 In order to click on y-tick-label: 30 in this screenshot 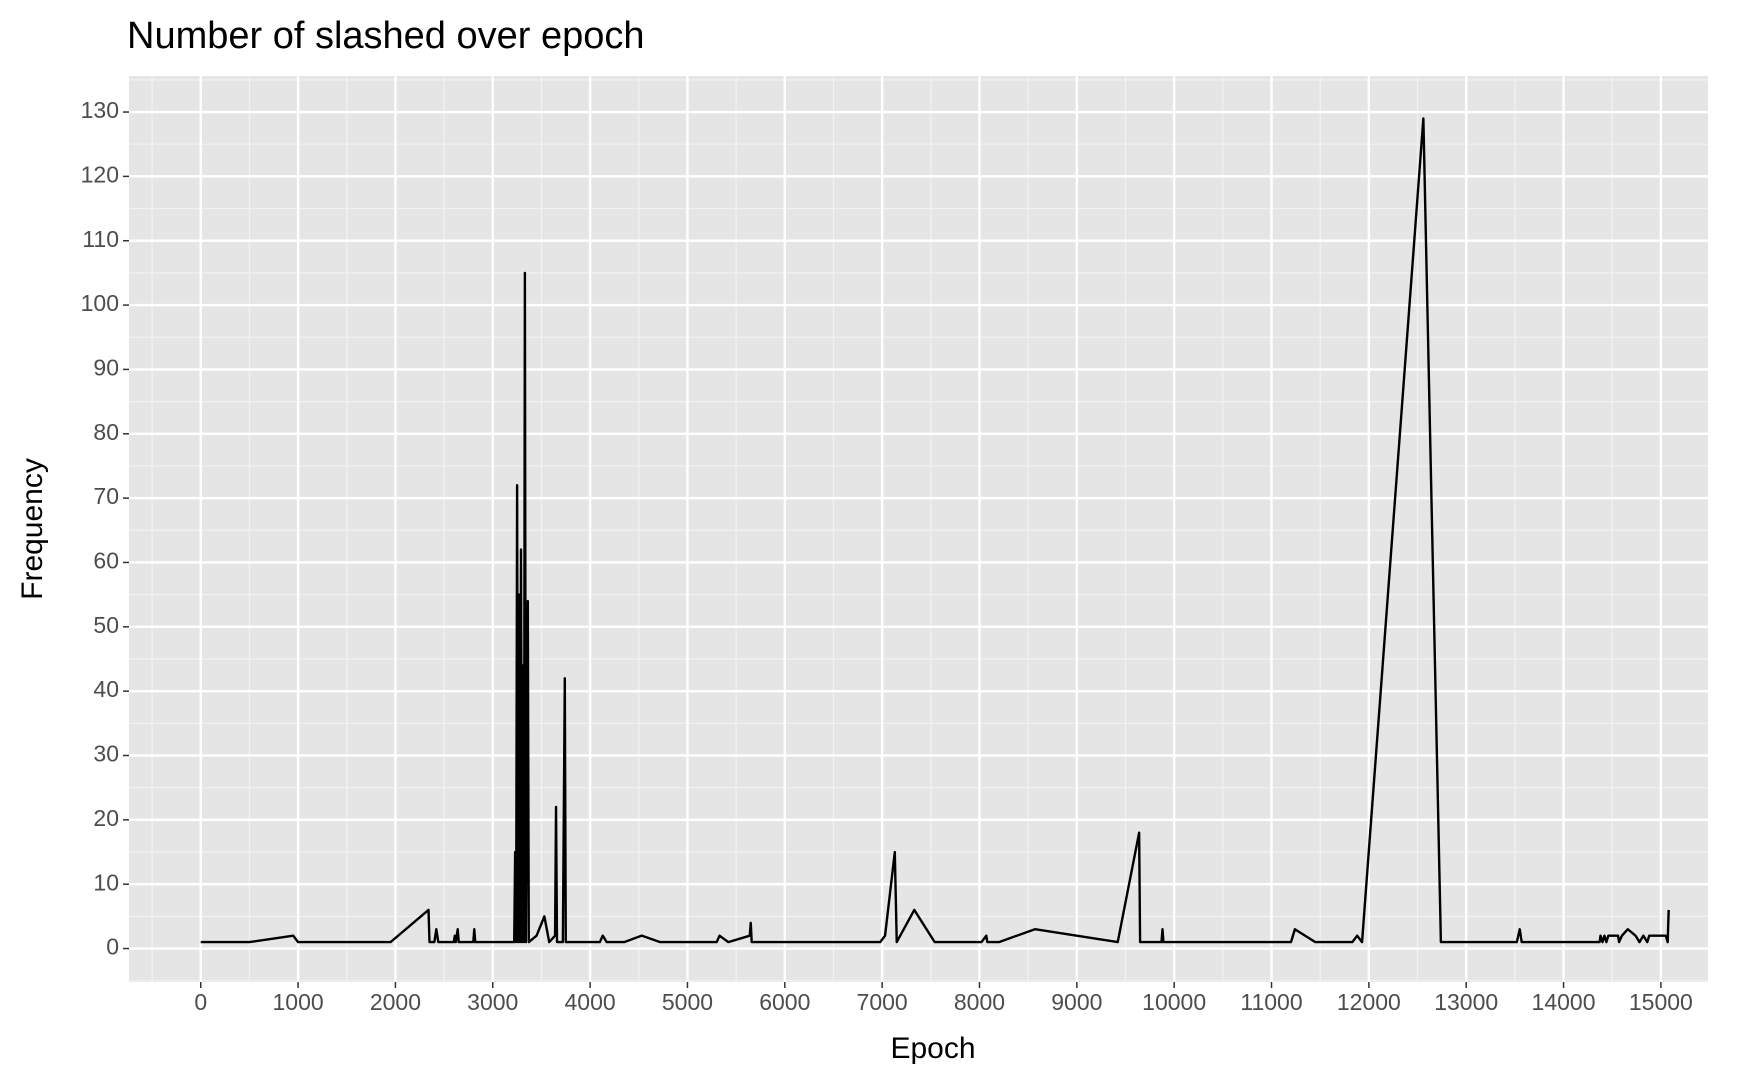, I will do `click(106, 754)`.